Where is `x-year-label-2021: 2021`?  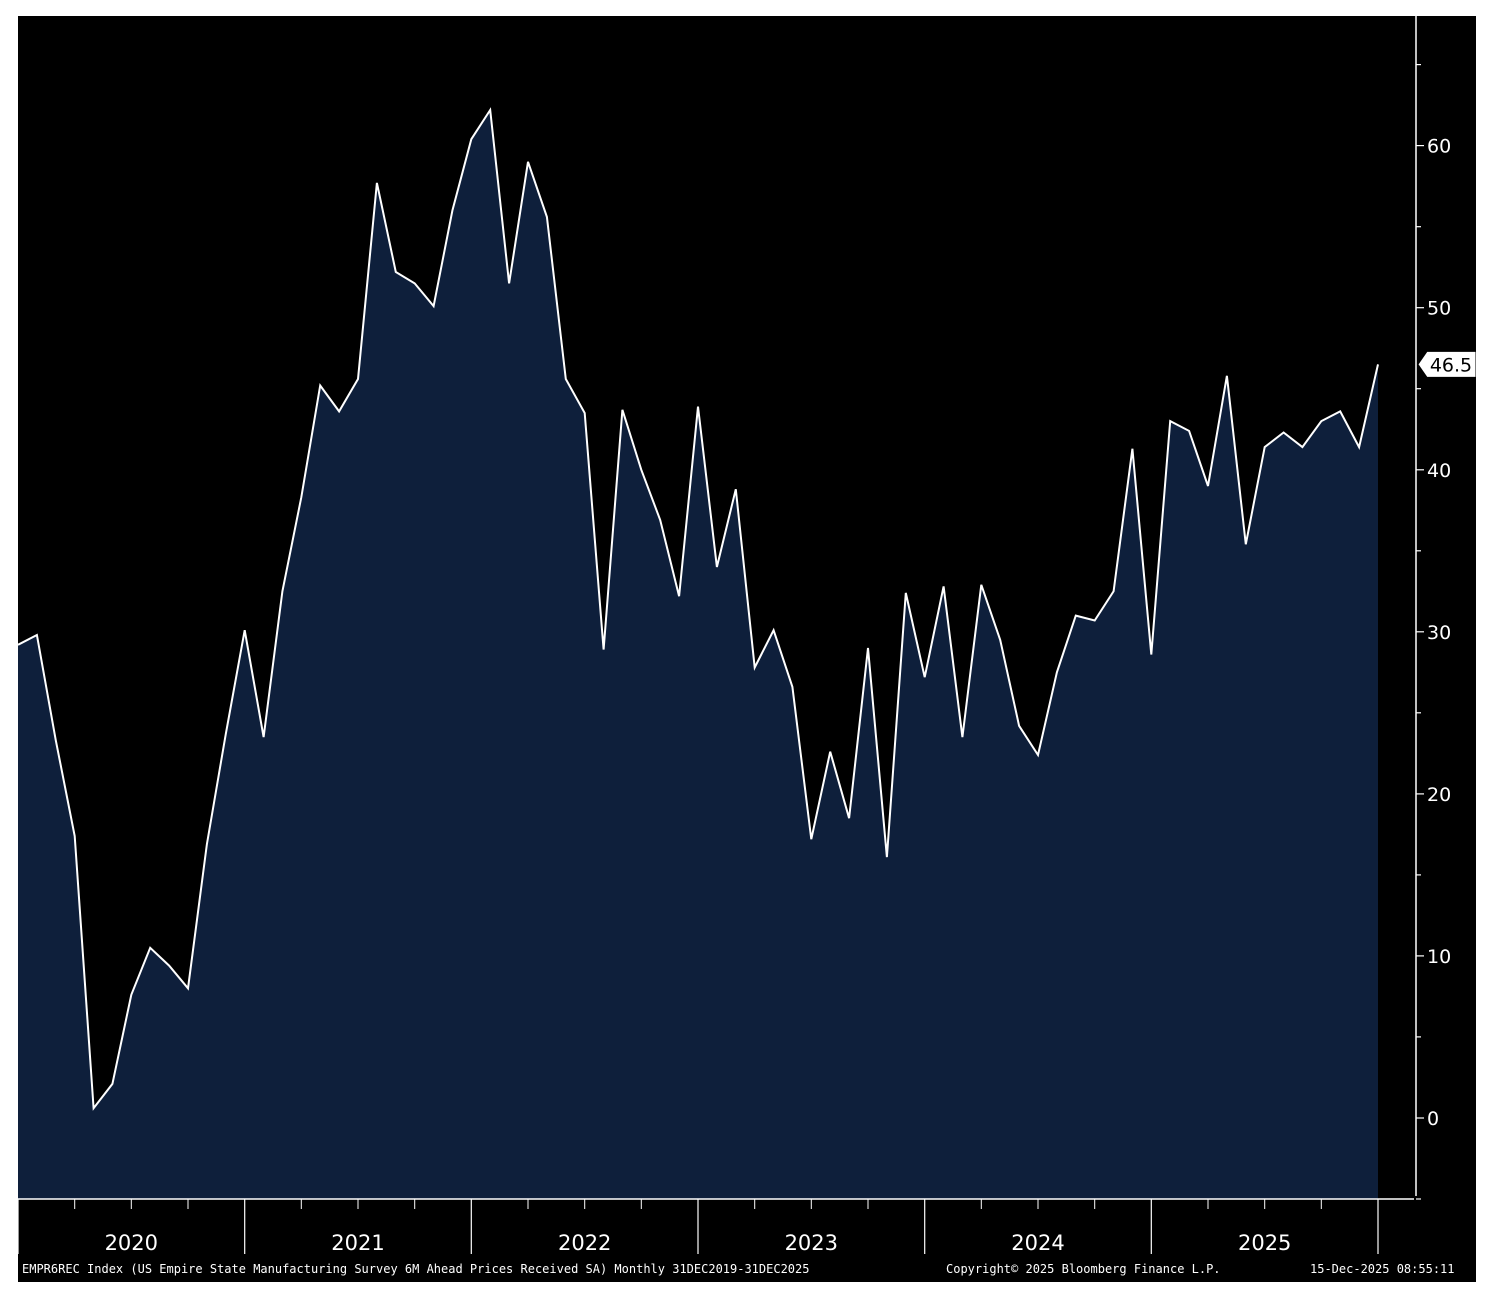
x-year-label-2021: 2021 is located at coordinates (357, 1243).